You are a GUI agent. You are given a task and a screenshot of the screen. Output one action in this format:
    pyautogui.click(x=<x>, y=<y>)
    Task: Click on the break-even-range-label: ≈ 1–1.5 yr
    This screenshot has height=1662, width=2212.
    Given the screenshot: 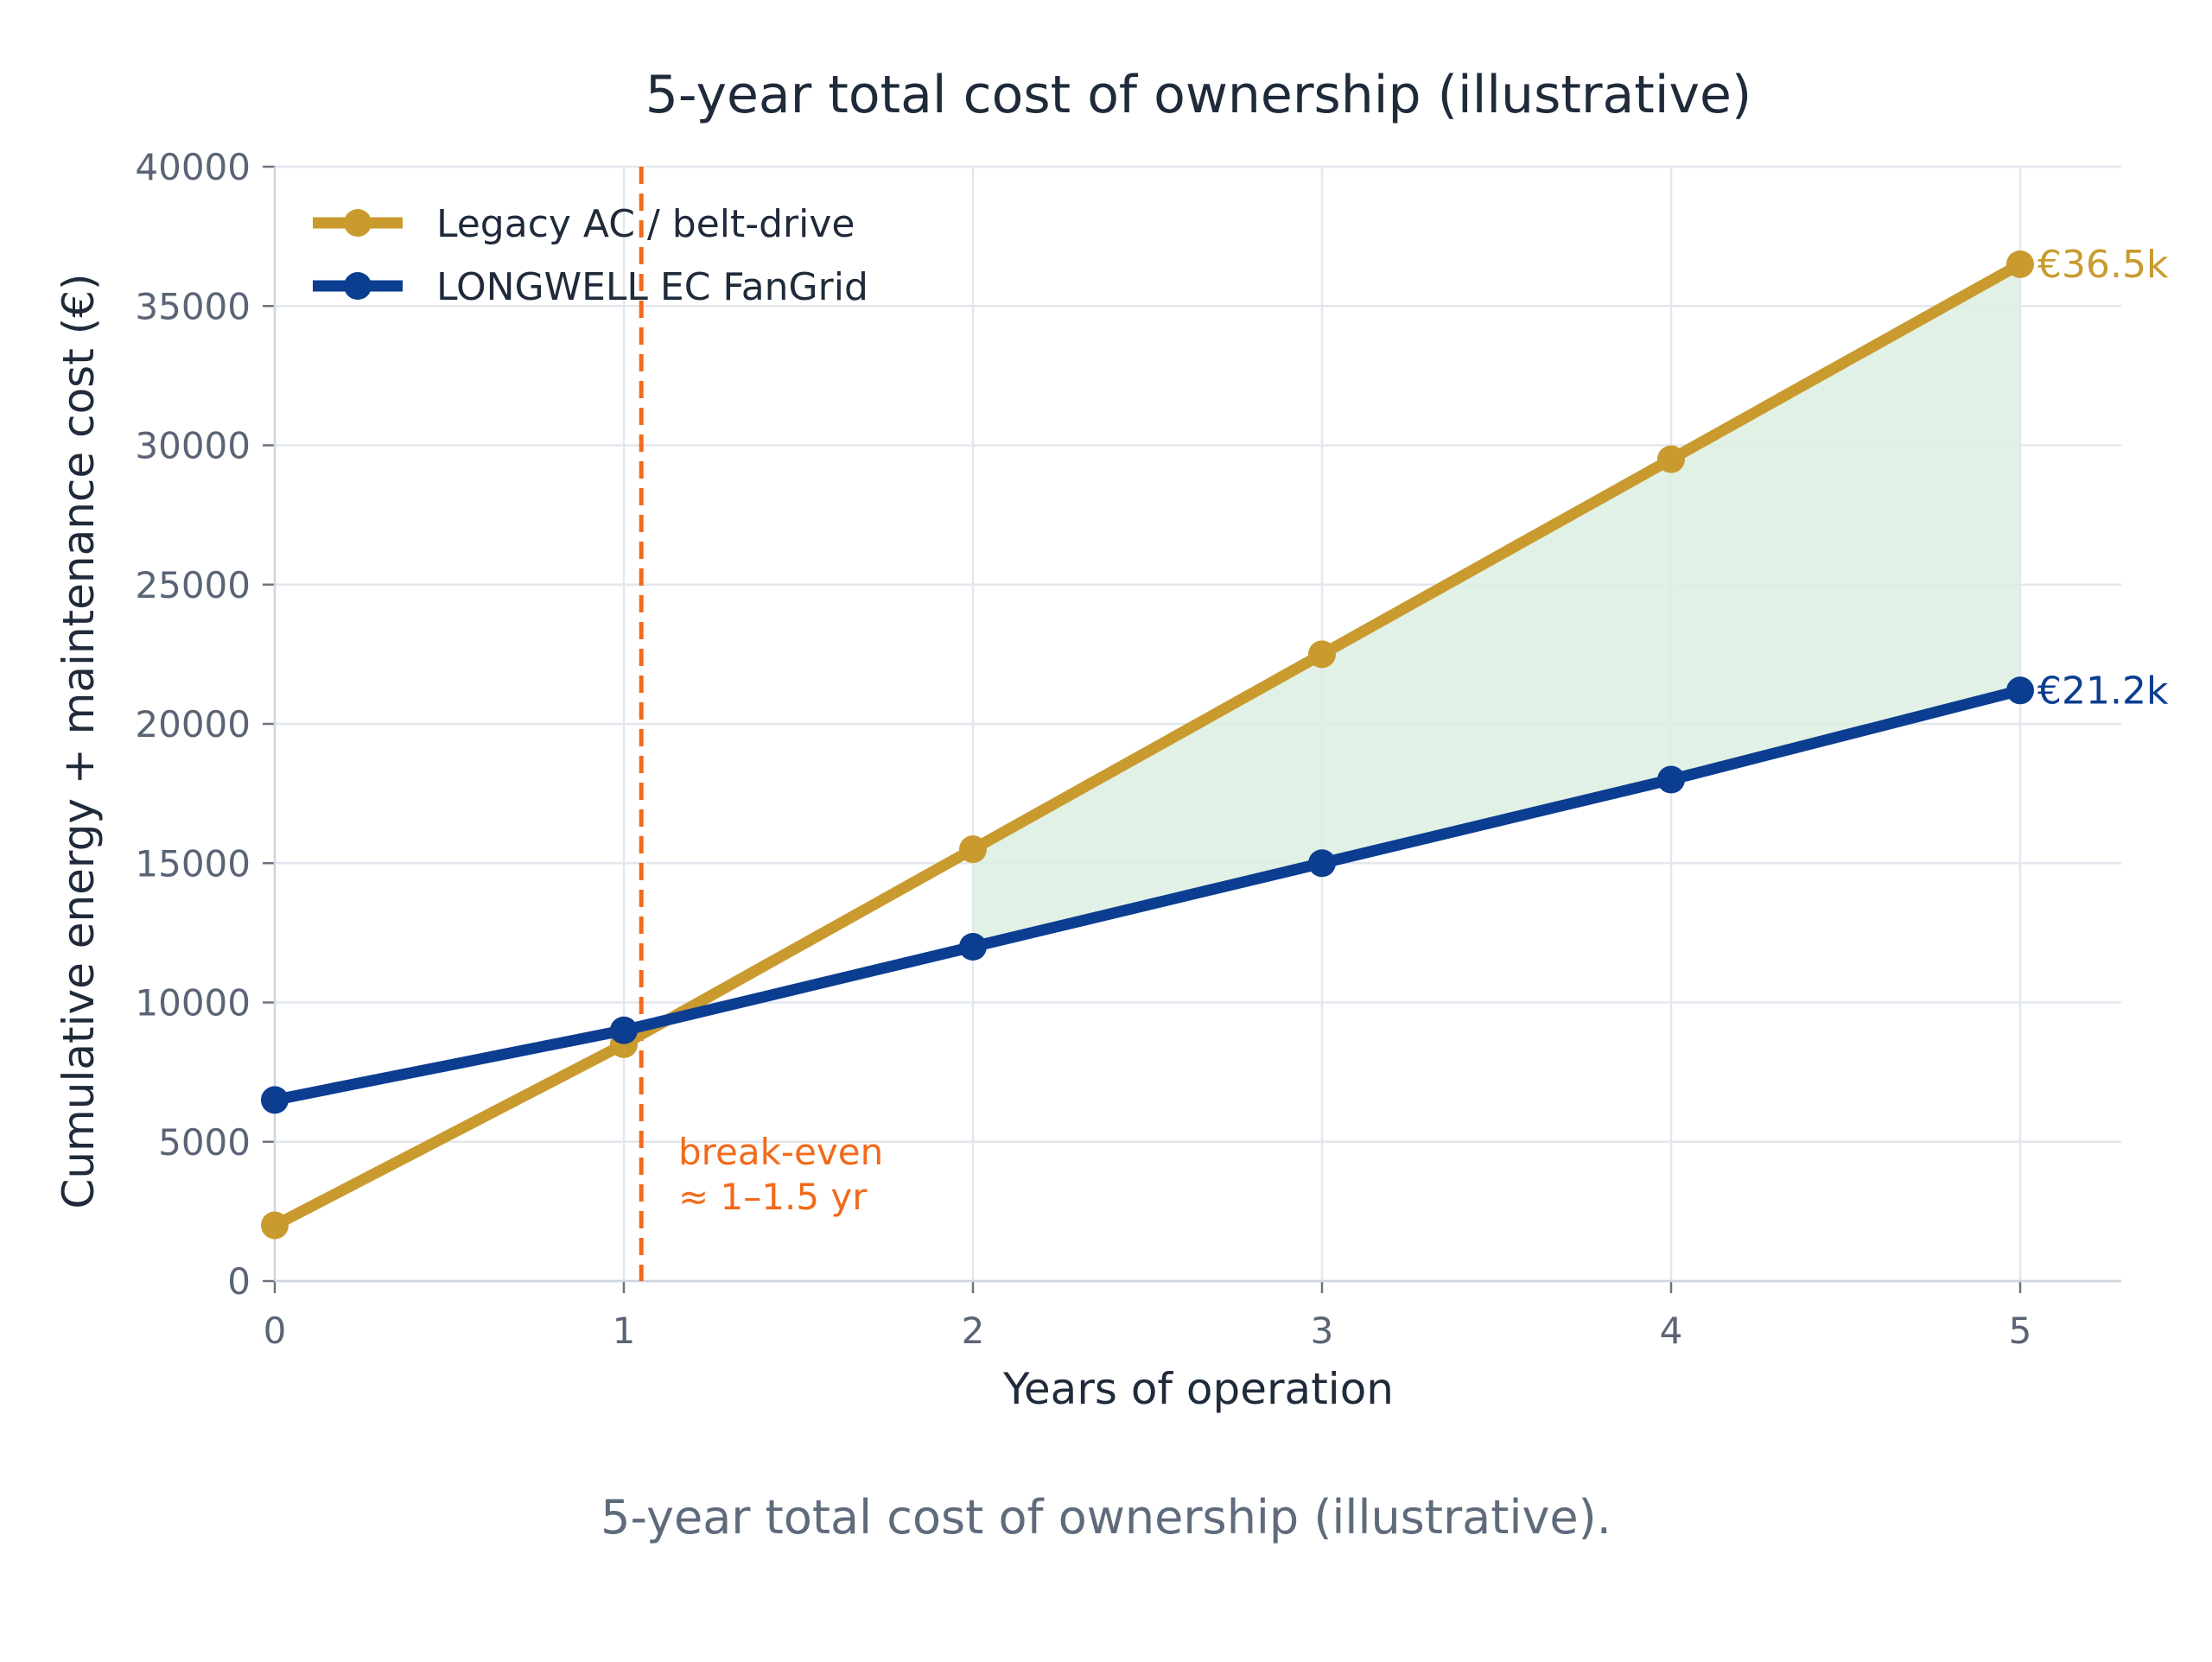 What is the action you would take?
    pyautogui.click(x=773, y=1197)
    